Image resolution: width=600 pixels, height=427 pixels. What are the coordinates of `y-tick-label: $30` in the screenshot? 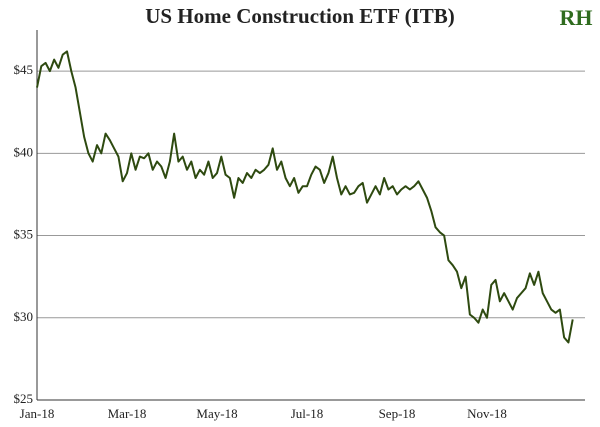 It's located at (24, 316).